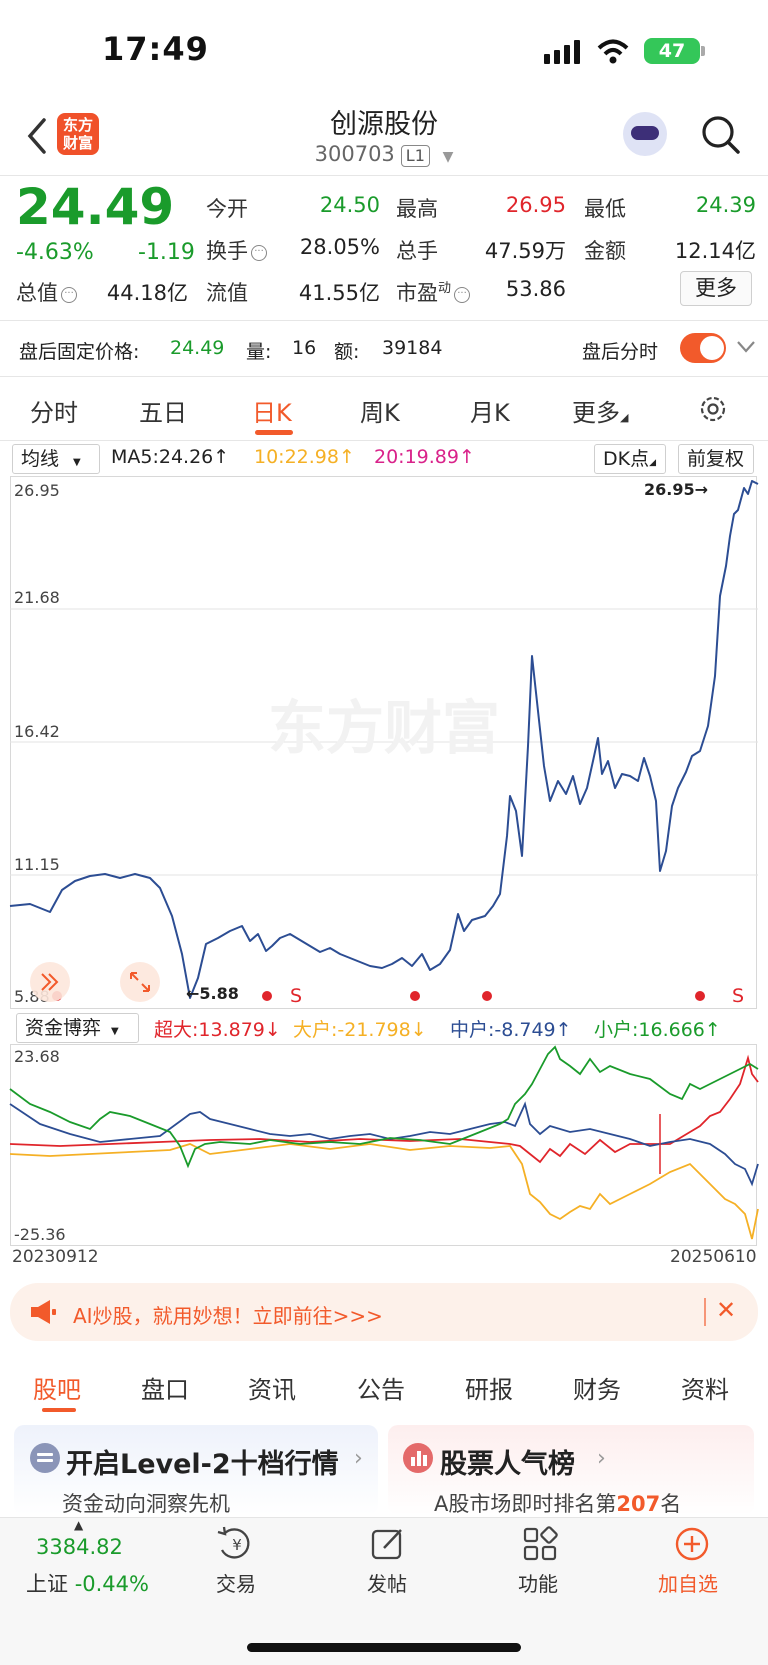 Image resolution: width=768 pixels, height=1665 pixels. What do you see at coordinates (418, 1458) in the screenshot?
I see `bar-chart-icon` at bounding box center [418, 1458].